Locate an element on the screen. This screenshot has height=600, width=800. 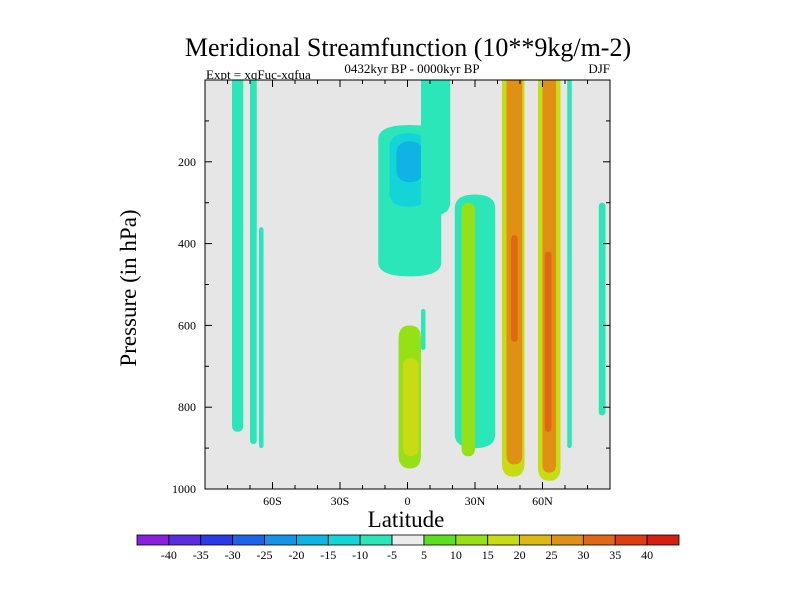
contour-cyan-band-64S is located at coordinates (261, 338).